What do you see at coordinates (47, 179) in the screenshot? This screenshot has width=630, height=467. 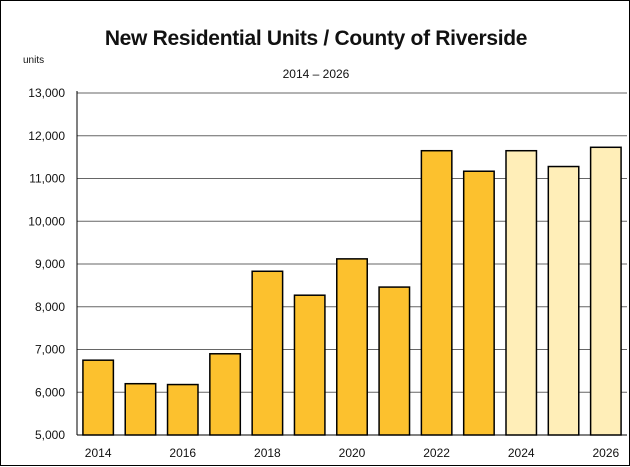 I see `y-tick-label: 11,000` at bounding box center [47, 179].